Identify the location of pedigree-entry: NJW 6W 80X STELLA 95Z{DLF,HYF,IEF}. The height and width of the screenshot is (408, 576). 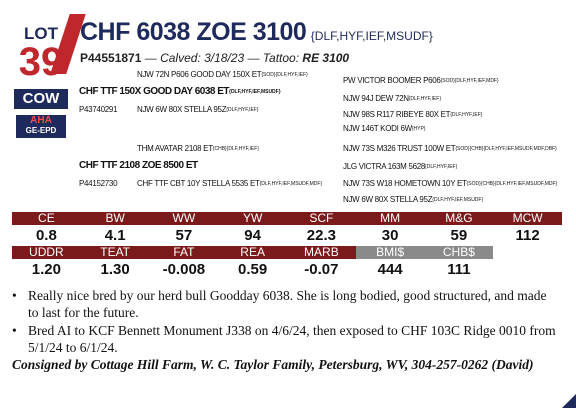
(198, 109).